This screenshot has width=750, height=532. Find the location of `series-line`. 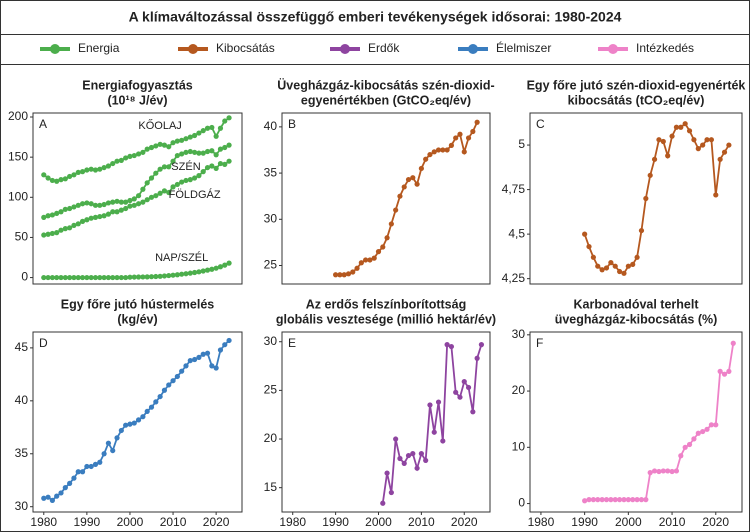

series-line is located at coordinates (432, 423).